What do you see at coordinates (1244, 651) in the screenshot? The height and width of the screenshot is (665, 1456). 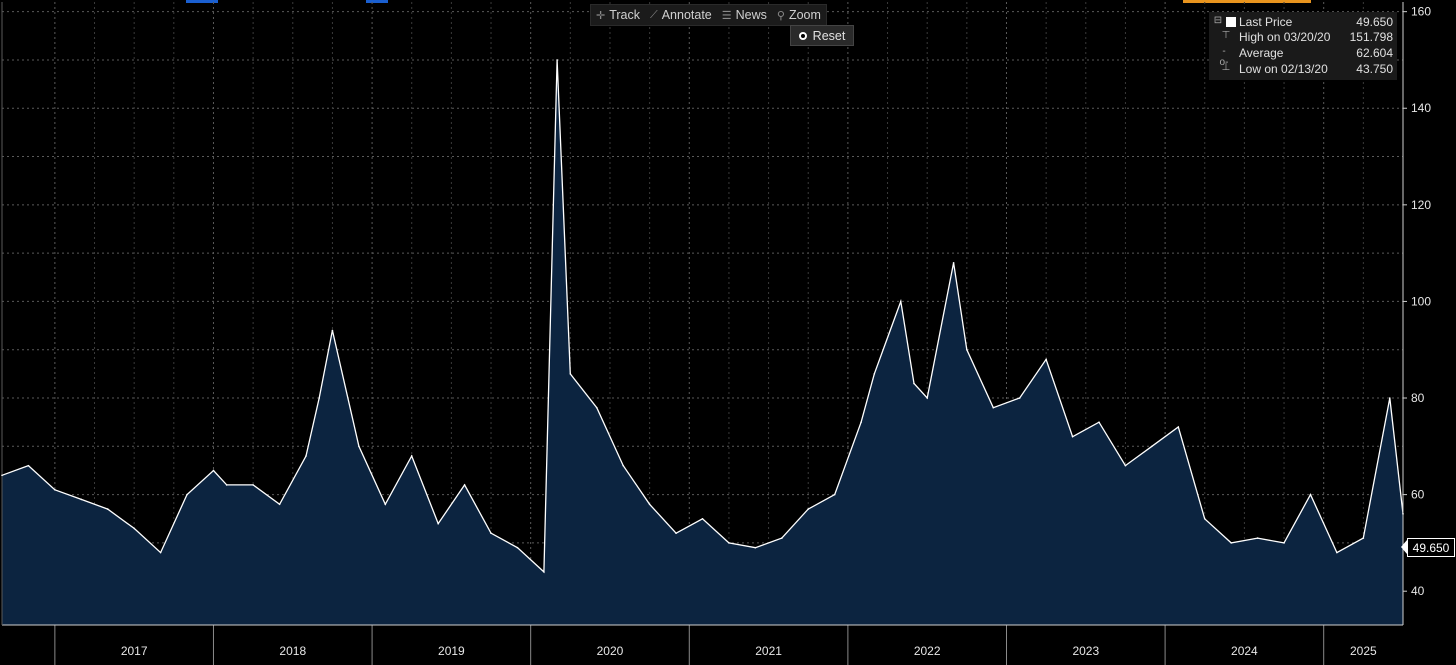 I see `x-tick-label: 2024` at bounding box center [1244, 651].